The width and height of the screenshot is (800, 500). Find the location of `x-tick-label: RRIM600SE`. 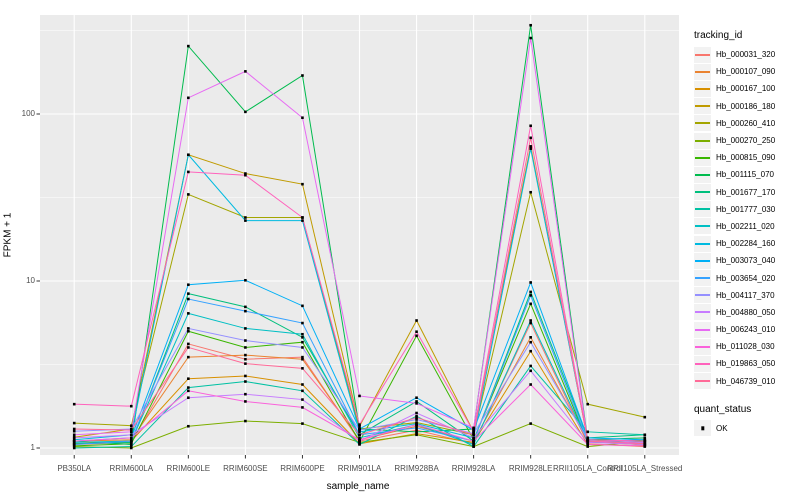

x-tick-label: RRIM600SE is located at coordinates (245, 468).